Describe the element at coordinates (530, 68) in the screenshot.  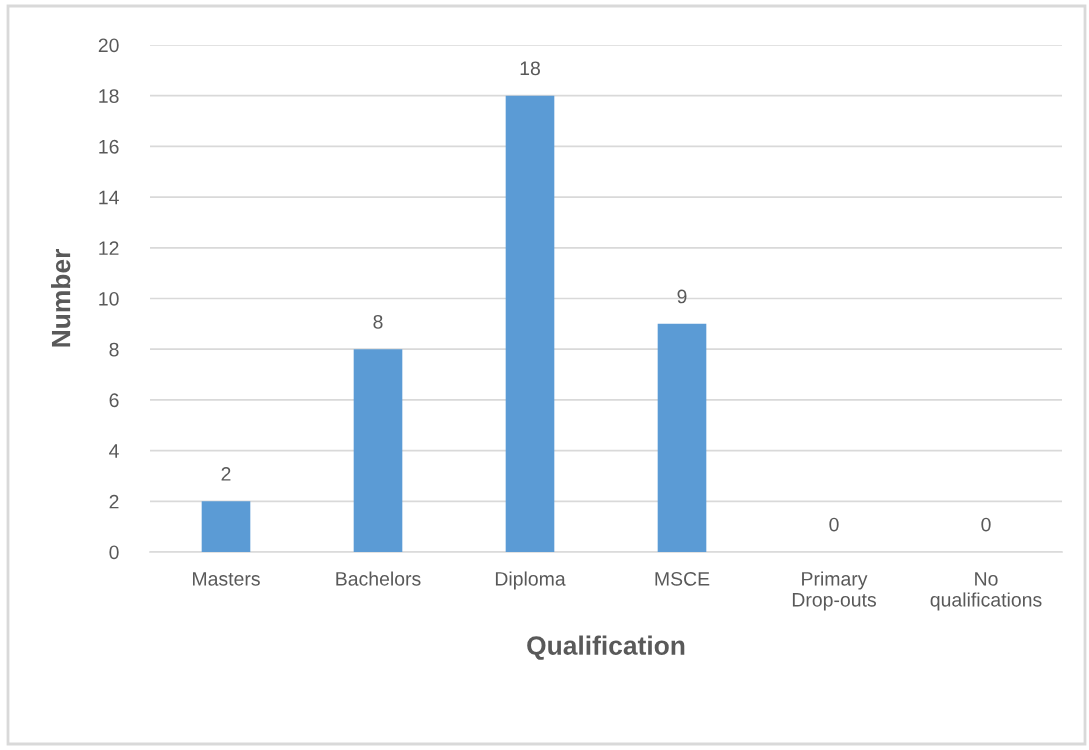
I see `data-label: 18` at that location.